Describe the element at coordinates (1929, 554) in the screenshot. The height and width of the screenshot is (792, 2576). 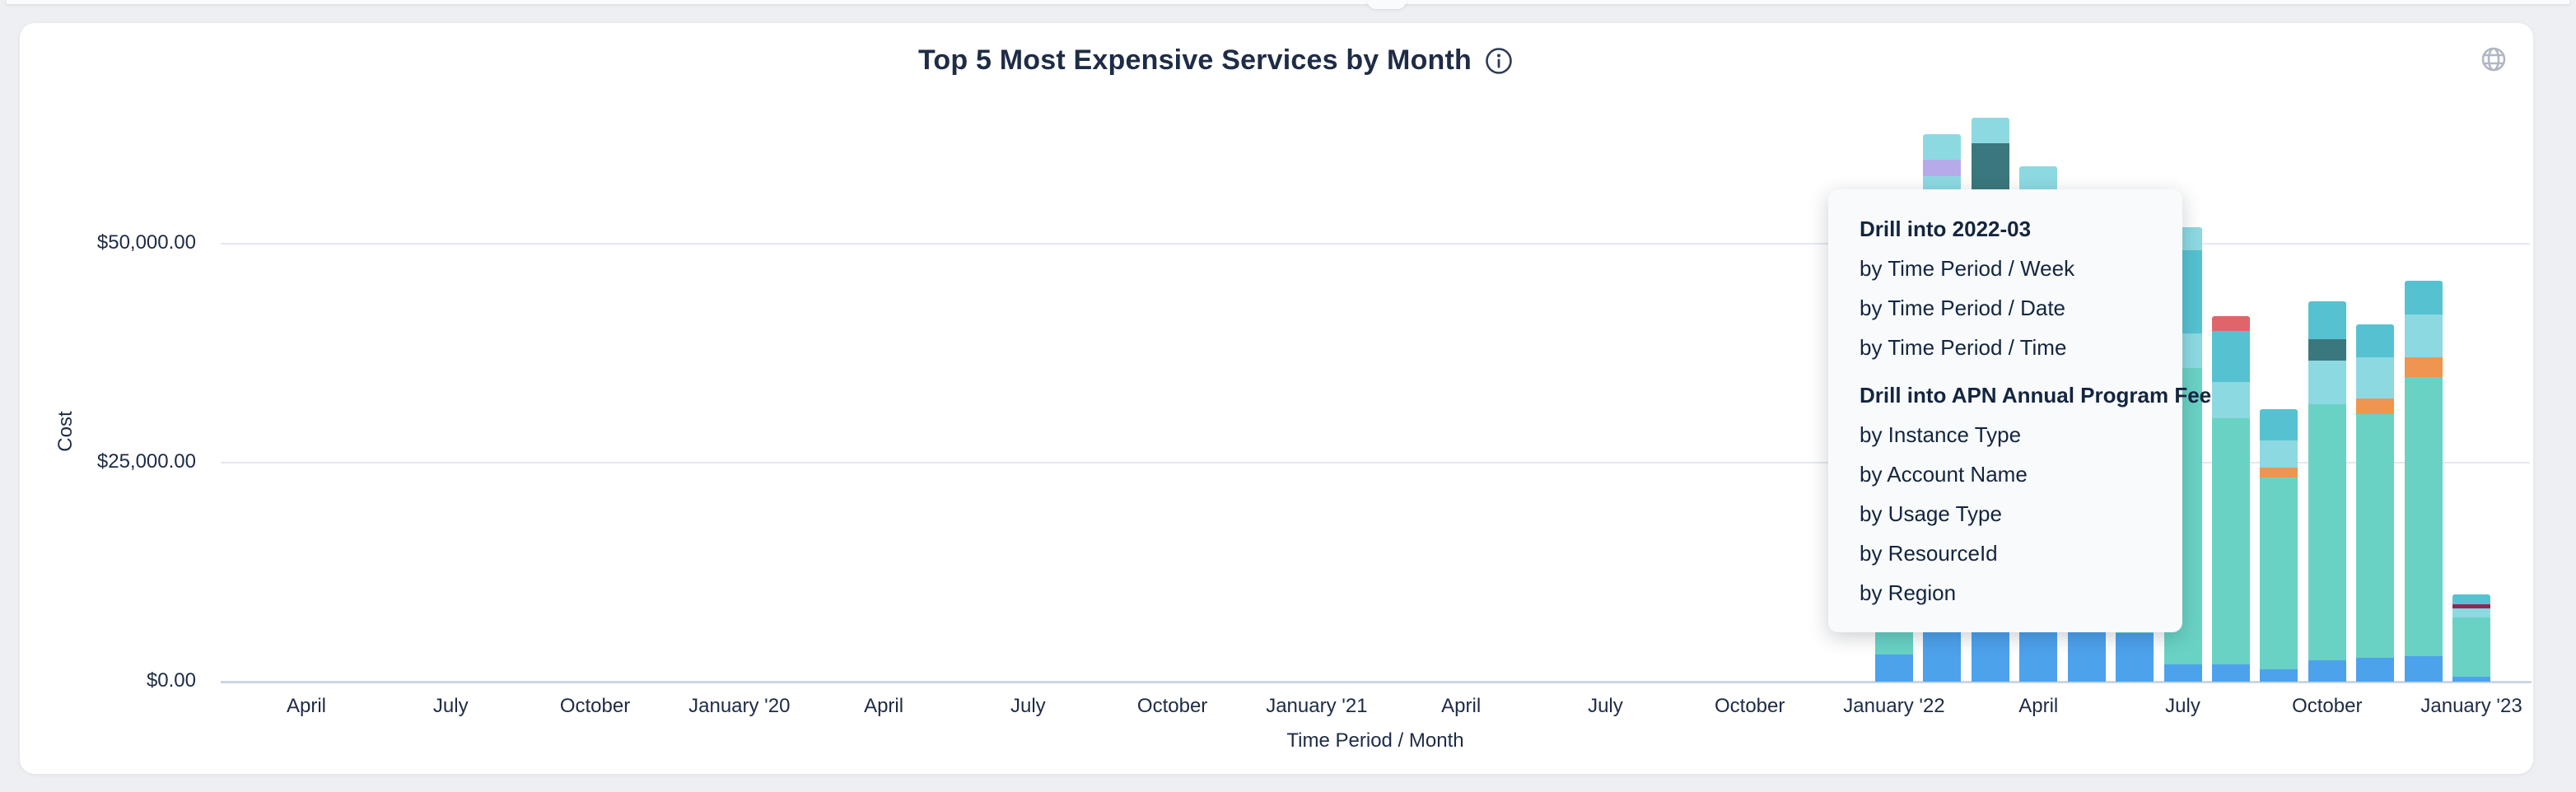
I see `menu-item-by-resourceid: by ResourceId` at that location.